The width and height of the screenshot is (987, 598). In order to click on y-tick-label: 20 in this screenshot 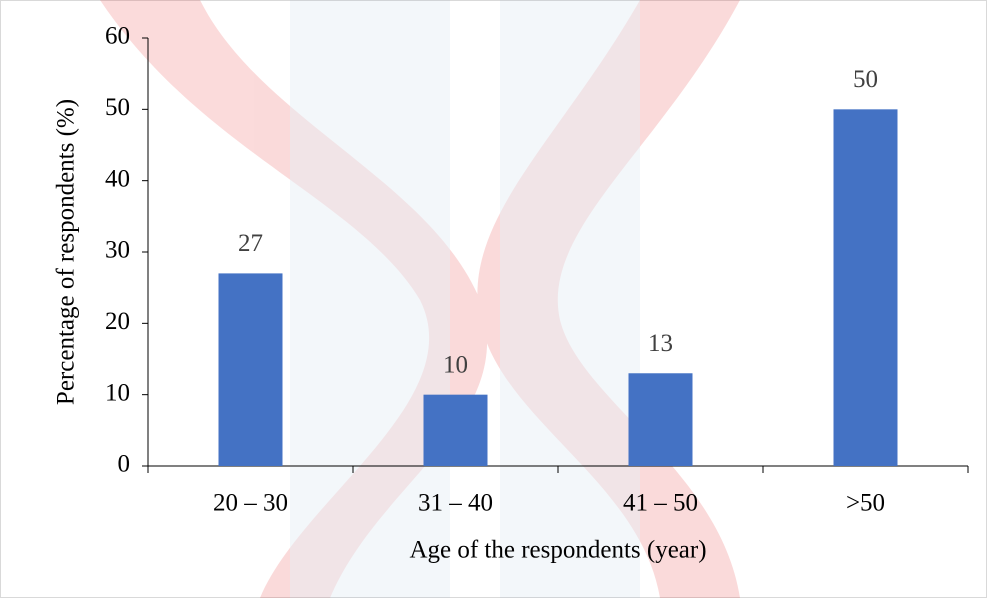, I will do `click(117, 321)`.